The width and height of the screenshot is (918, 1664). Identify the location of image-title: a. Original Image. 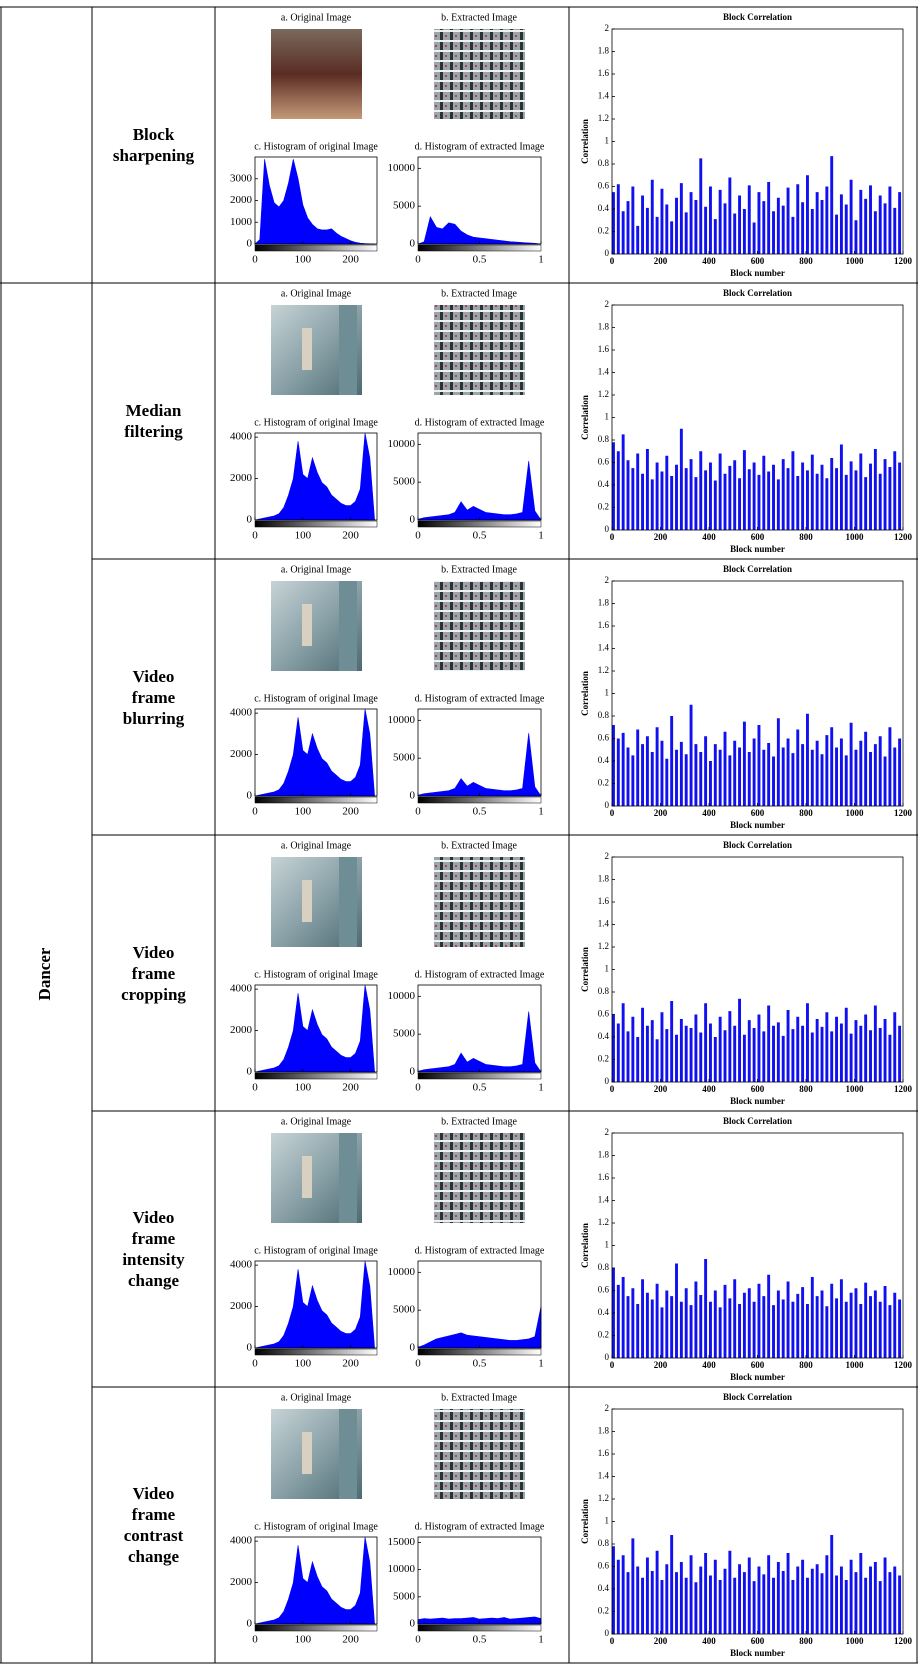
(316, 845).